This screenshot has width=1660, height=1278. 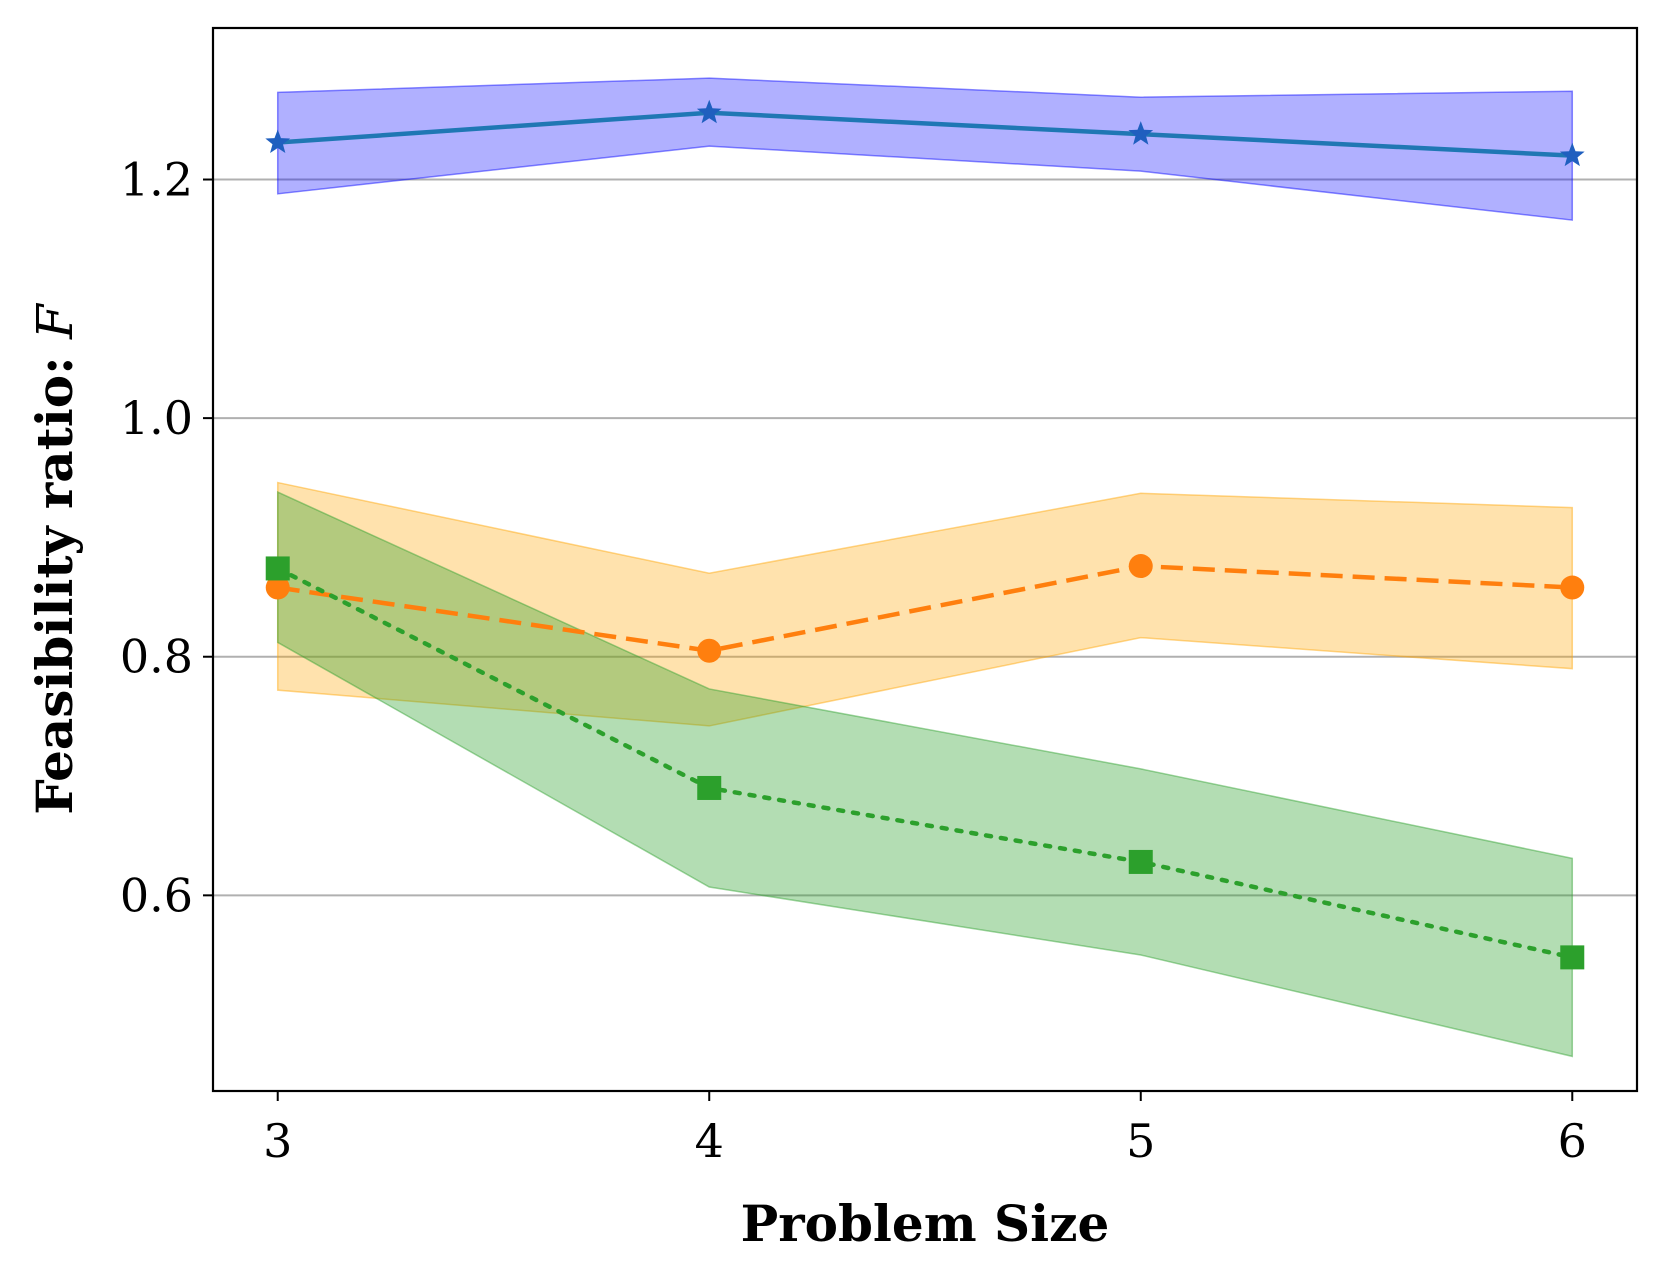 What do you see at coordinates (1572, 1141) in the screenshot?
I see `x-tick-label: 6` at bounding box center [1572, 1141].